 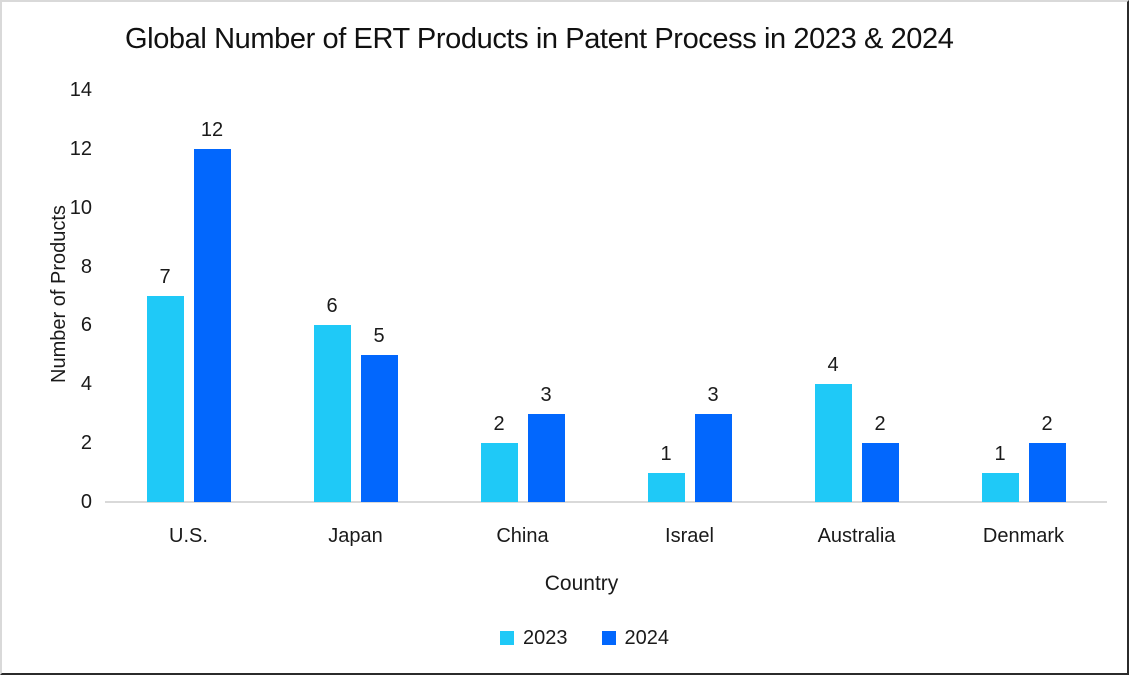 I want to click on x-tick-label: Australia, so click(x=856, y=536).